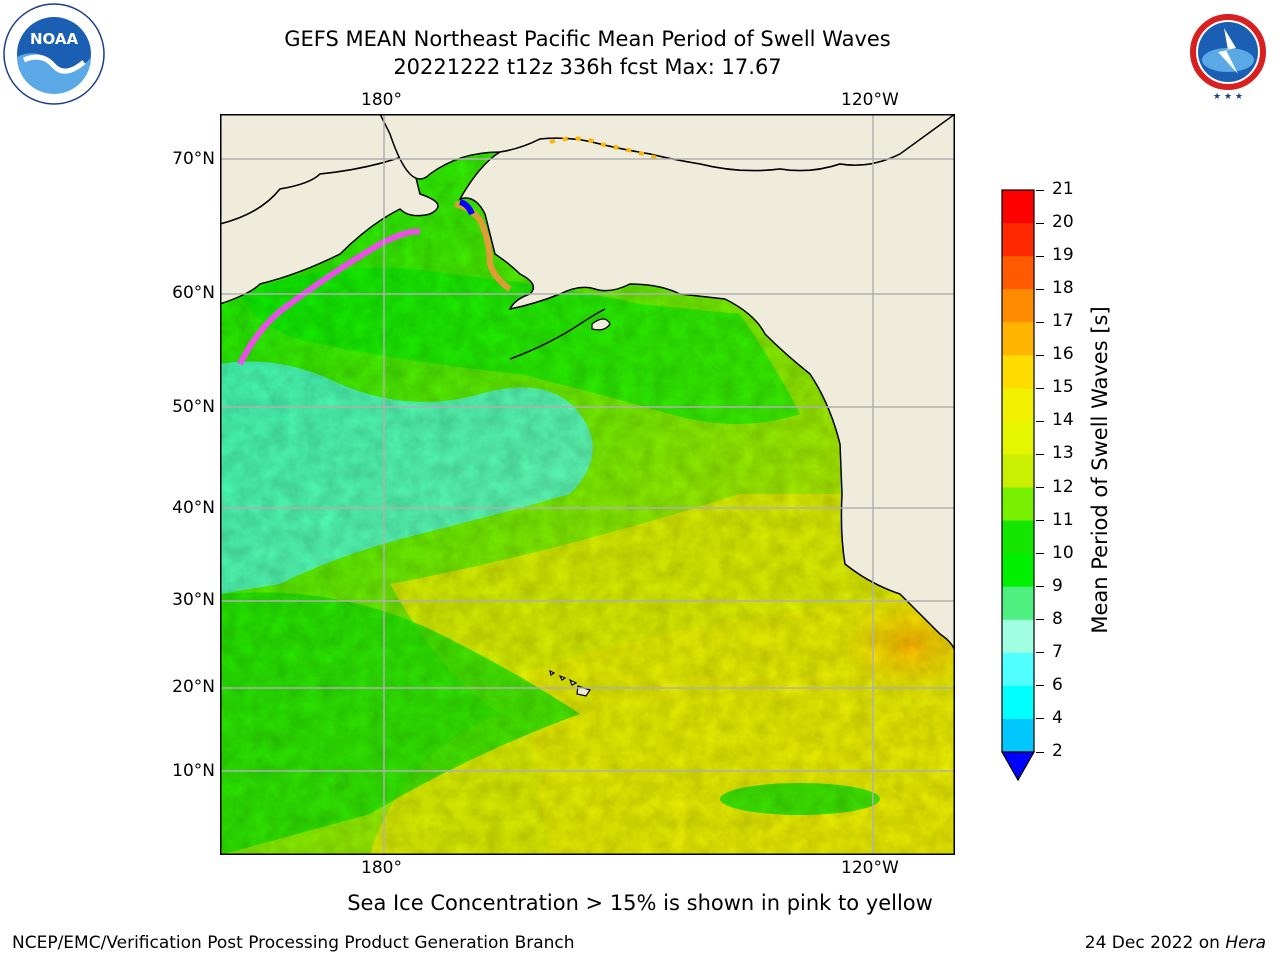  Describe the element at coordinates (1063, 420) in the screenshot. I see `colorbar-tick-label: 14` at that location.